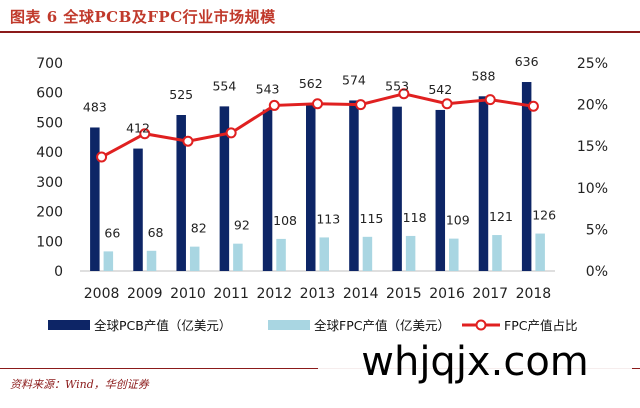 This screenshot has width=640, height=408. Describe the element at coordinates (49, 153) in the screenshot. I see `y-left-tick-label: 400` at that location.